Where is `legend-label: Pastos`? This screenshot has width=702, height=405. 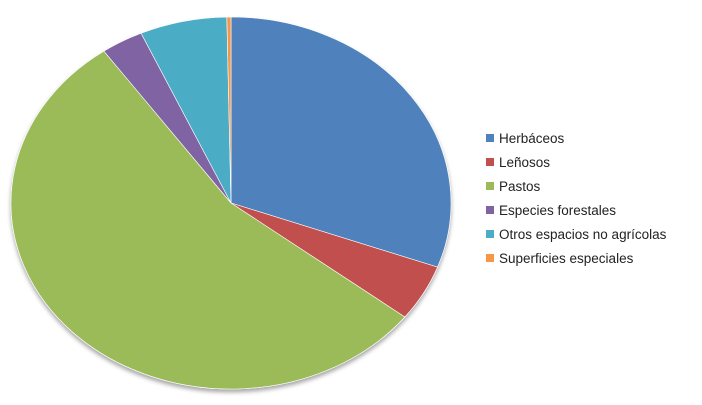 legend-label: Pastos is located at coordinates (520, 186).